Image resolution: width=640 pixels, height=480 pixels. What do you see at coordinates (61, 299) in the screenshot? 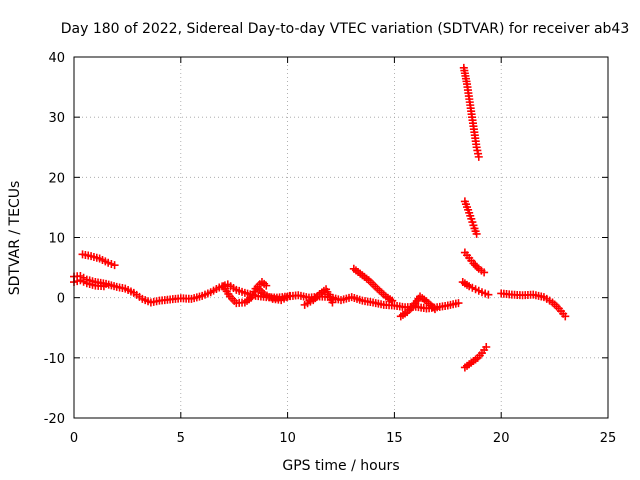
I see `y-tick-label: 0` at bounding box center [61, 299].